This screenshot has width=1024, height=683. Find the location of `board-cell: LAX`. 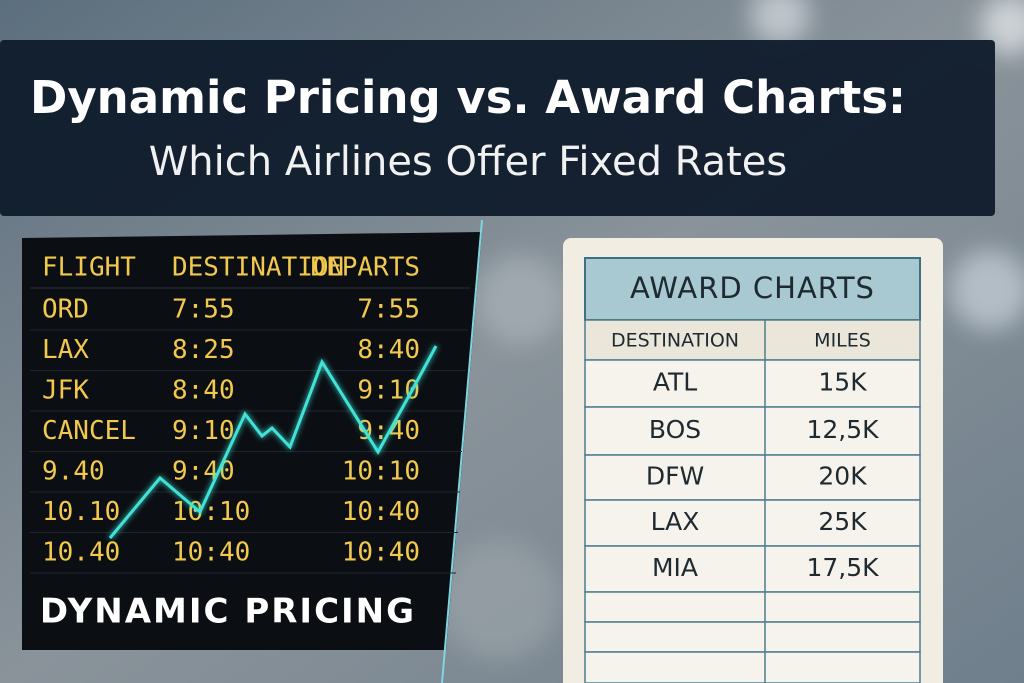

board-cell: LAX is located at coordinates (65, 350).